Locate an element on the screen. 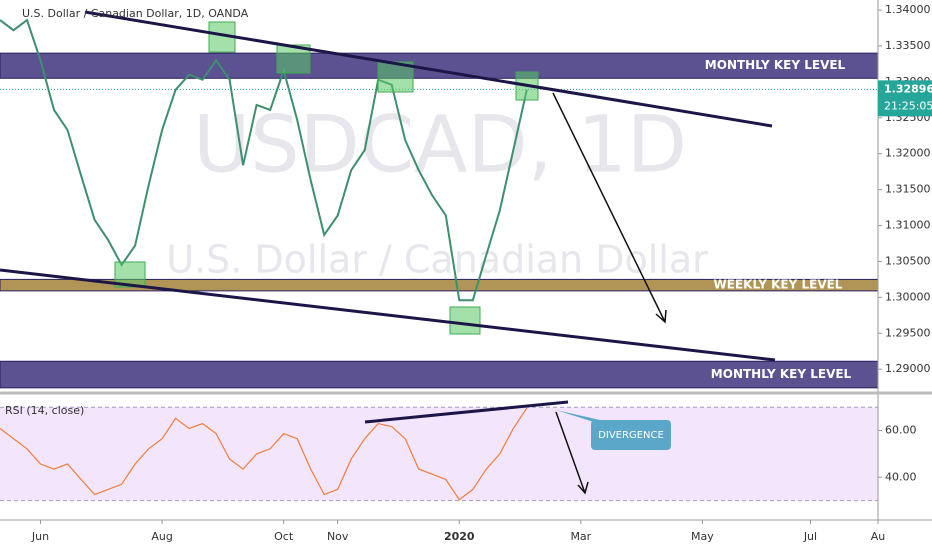 This screenshot has width=932, height=550. y-tick-label: 1.31000 is located at coordinates (908, 225).